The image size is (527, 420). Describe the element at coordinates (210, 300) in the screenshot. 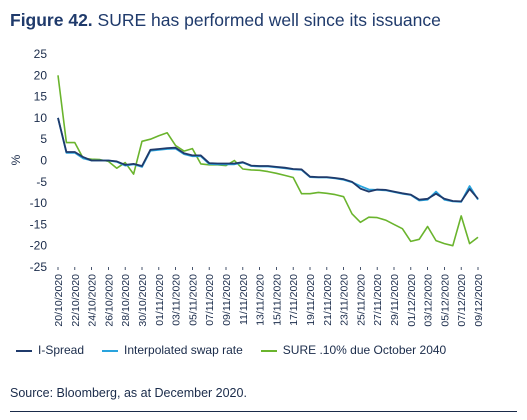

I see `x-tick-label: 07/11/2020` at that location.